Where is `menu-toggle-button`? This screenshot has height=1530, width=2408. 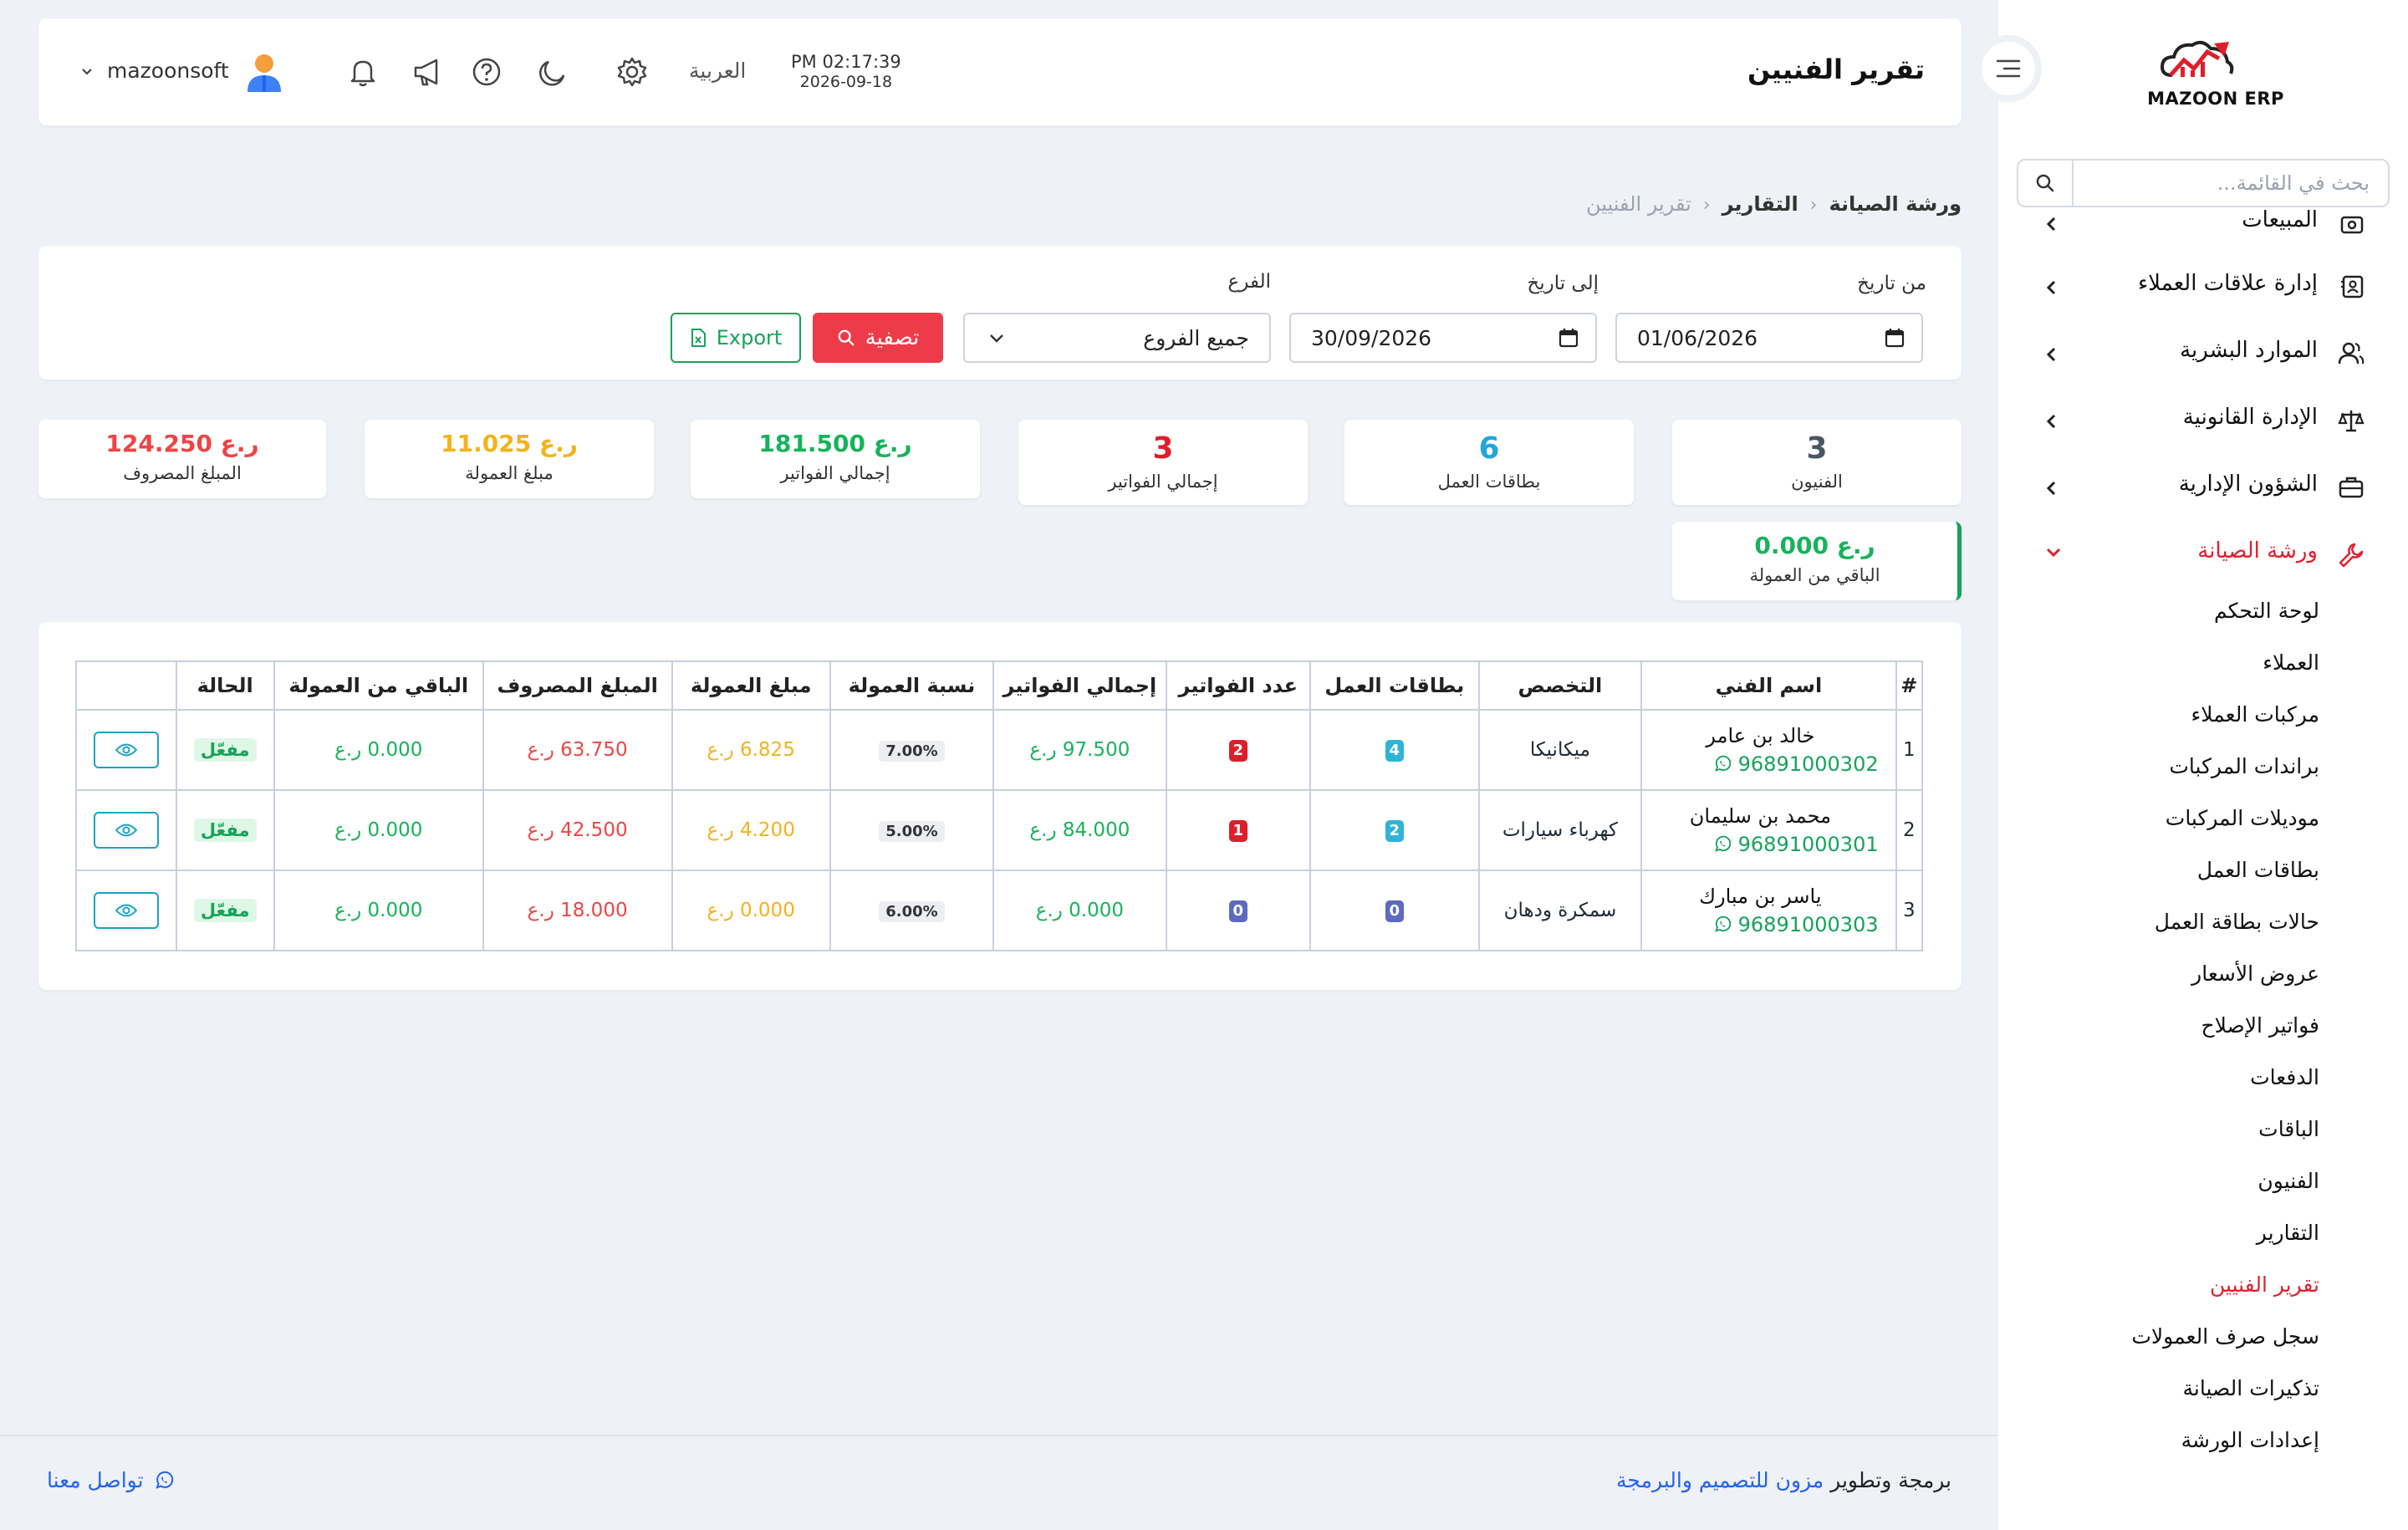 menu-toggle-button is located at coordinates (2008, 68).